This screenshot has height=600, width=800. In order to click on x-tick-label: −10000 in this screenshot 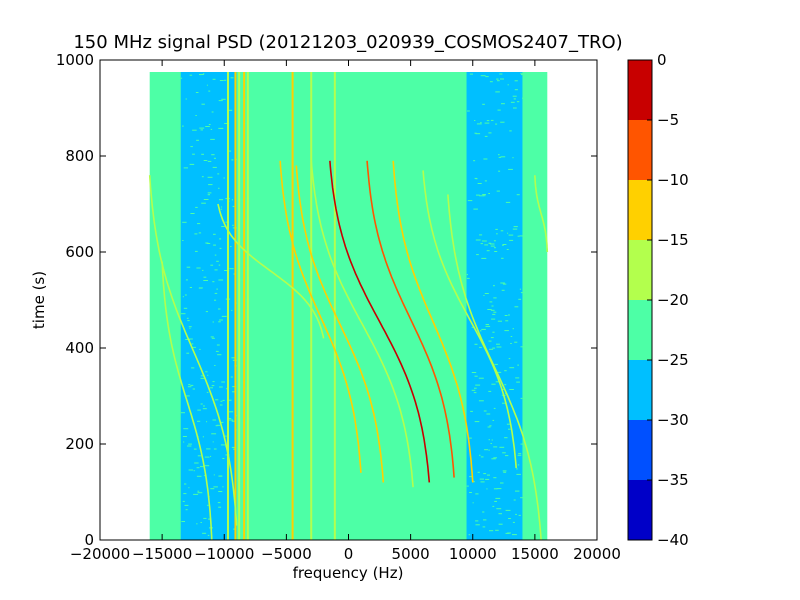, I will do `click(224, 554)`.